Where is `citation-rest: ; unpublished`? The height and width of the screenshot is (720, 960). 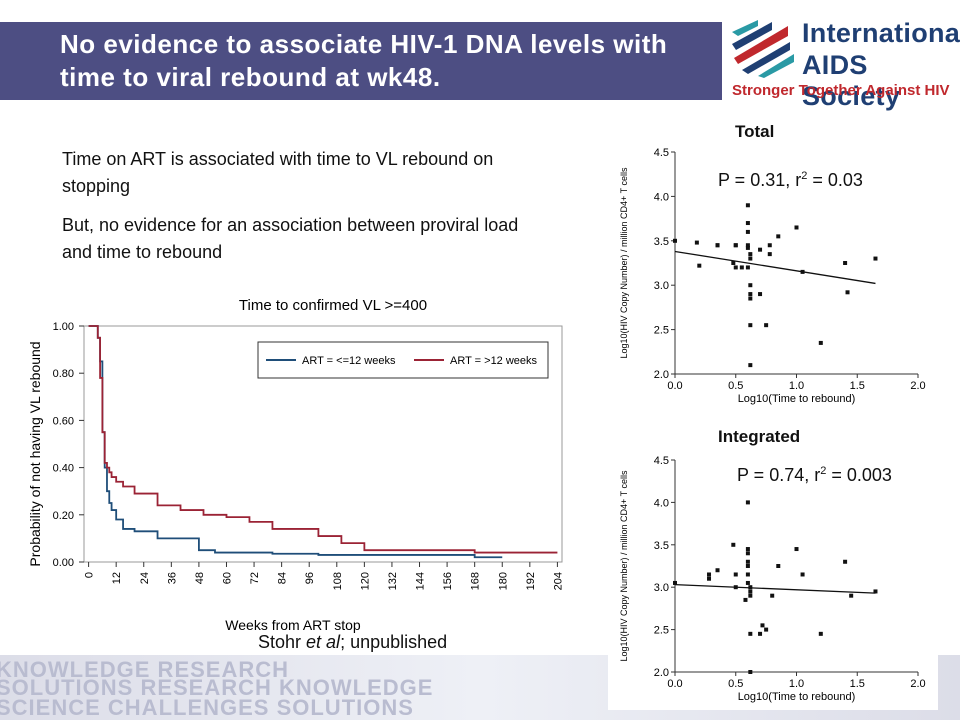 citation-rest: ; unpublished is located at coordinates (394, 642).